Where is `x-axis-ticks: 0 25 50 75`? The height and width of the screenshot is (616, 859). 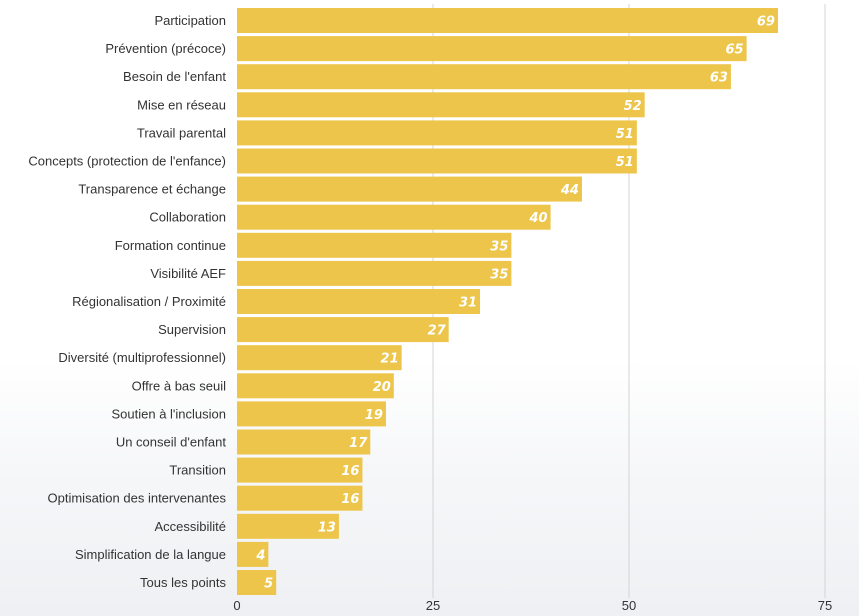
x-axis-ticks: 0 25 50 75 is located at coordinates (532, 605).